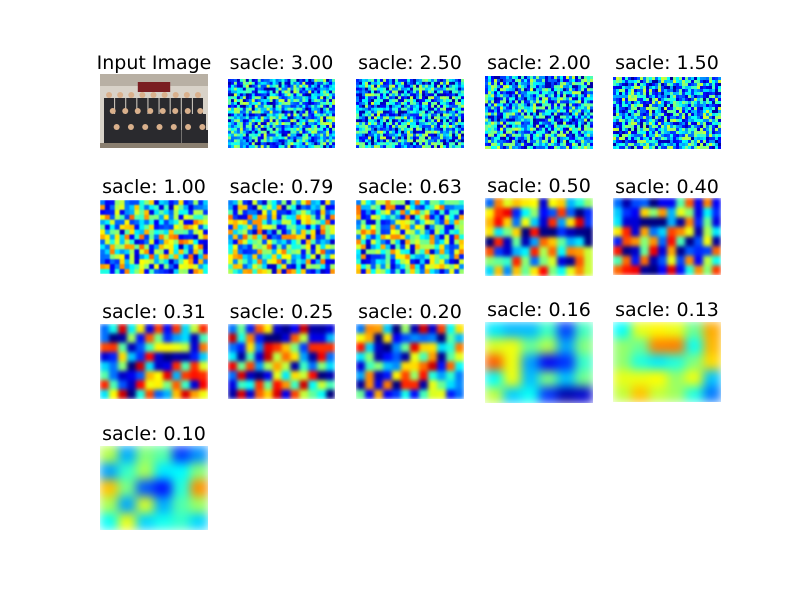 Image resolution: width=800 pixels, height=600 pixels. I want to click on panel-title: sacle: 0.63, so click(410, 187).